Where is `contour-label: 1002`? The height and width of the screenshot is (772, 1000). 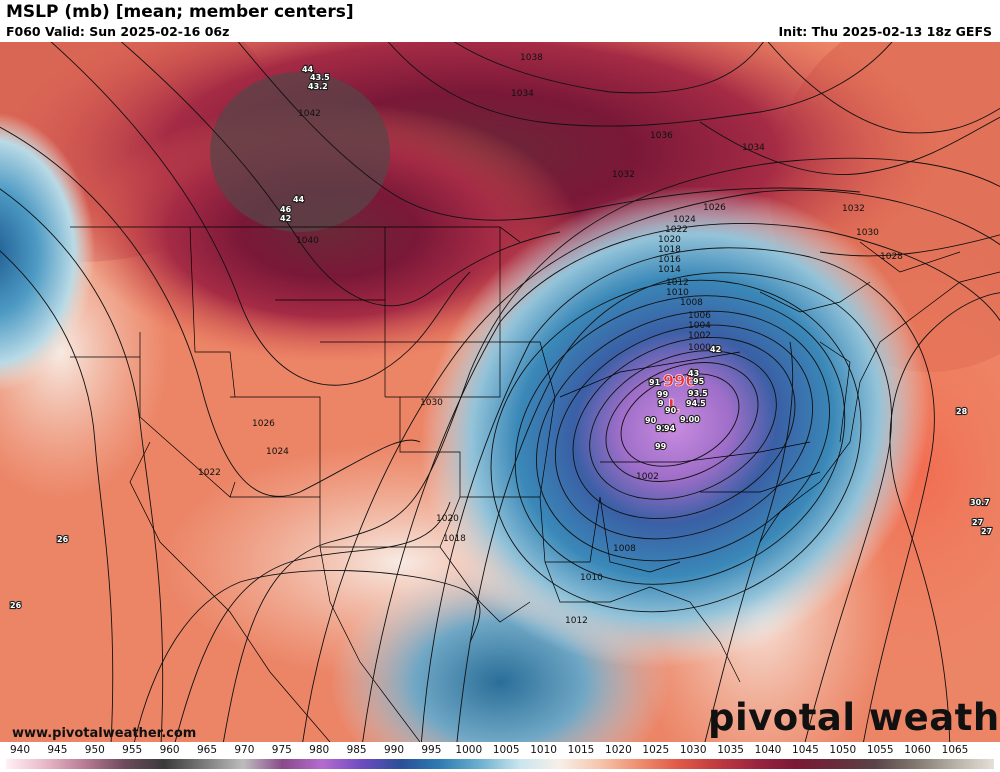 contour-label: 1002 is located at coordinates (647, 477).